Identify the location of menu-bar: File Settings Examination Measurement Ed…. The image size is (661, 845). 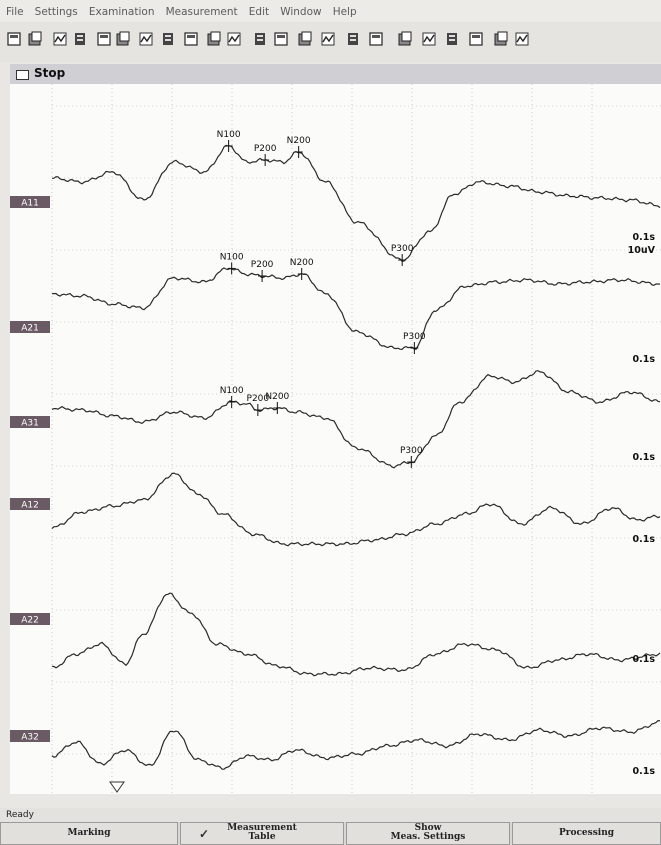
(330, 11).